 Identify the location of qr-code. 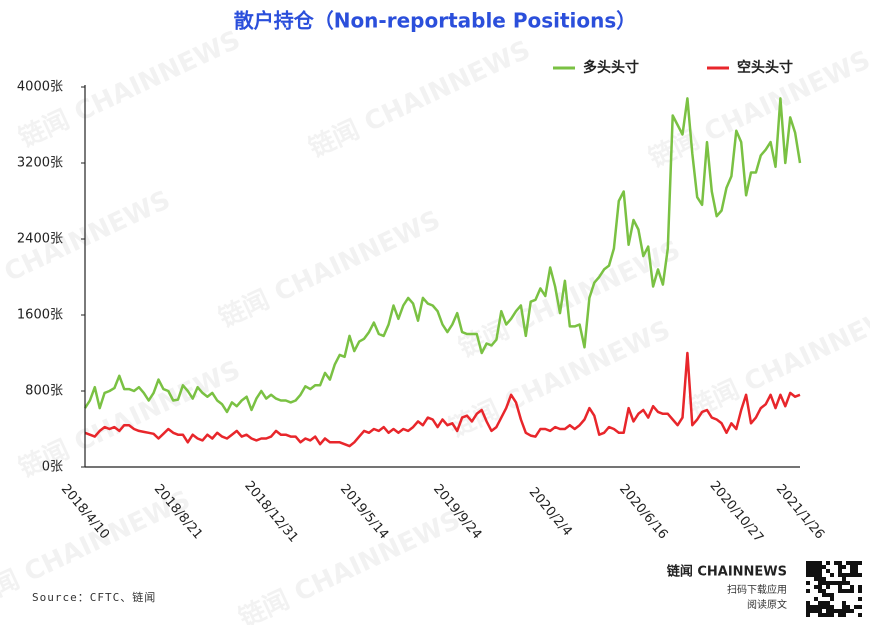
(834, 589).